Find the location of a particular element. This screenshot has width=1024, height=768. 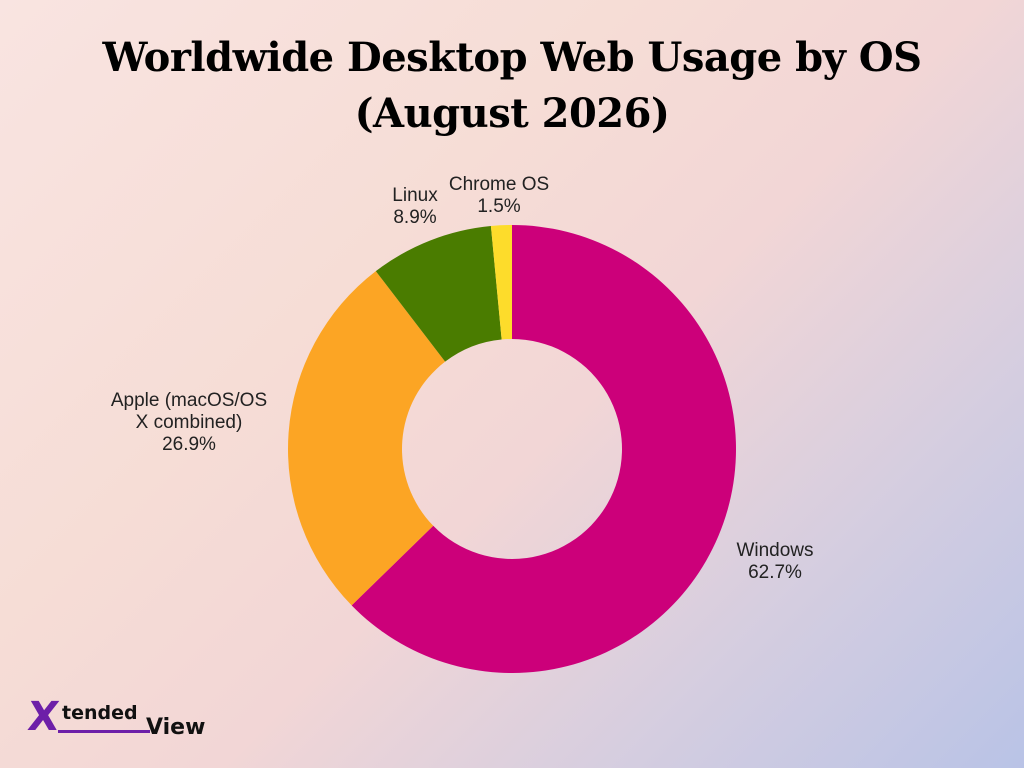

slice-label-linux: Linux is located at coordinates (415, 195).